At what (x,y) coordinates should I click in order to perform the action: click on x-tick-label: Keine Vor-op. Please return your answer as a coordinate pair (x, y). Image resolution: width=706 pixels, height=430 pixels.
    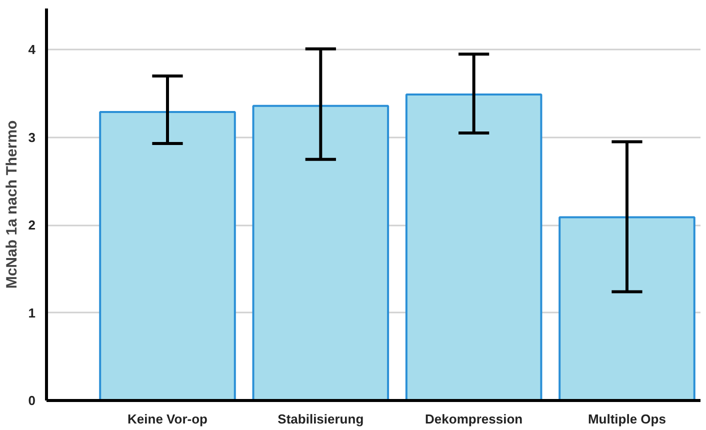
    Looking at the image, I should click on (168, 419).